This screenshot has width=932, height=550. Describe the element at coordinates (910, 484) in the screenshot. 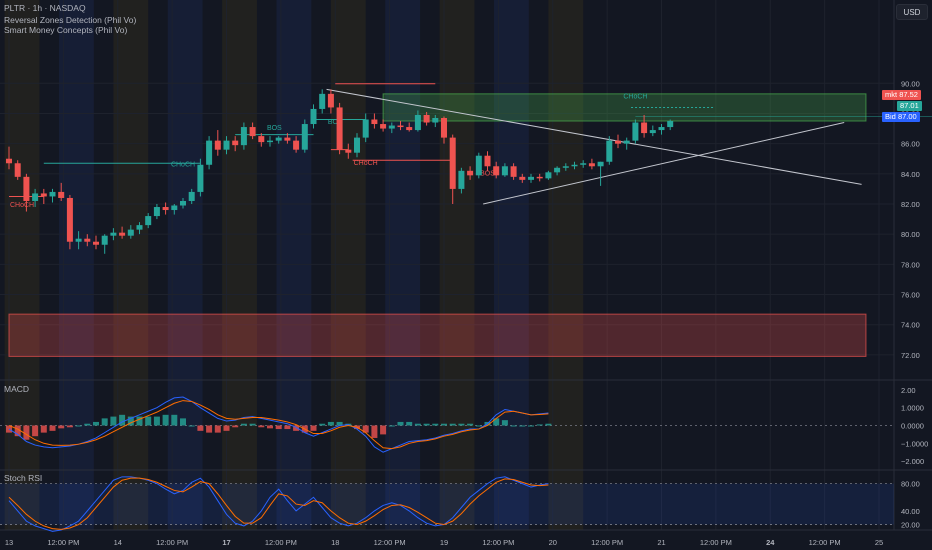

I see `stoch-tick-label: 80.00` at that location.